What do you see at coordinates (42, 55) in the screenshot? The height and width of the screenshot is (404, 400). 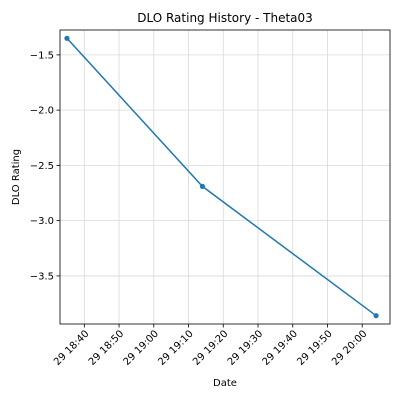 I see `y-tick-label: −1.5` at bounding box center [42, 55].